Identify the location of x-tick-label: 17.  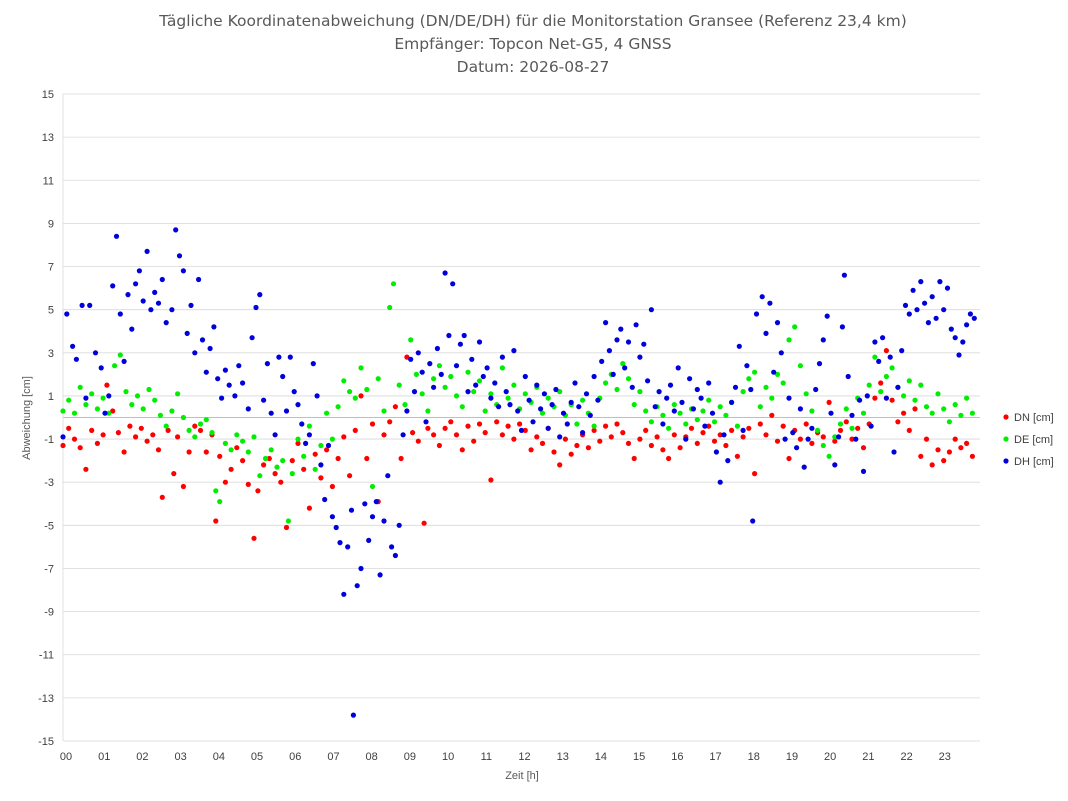
(715, 757).